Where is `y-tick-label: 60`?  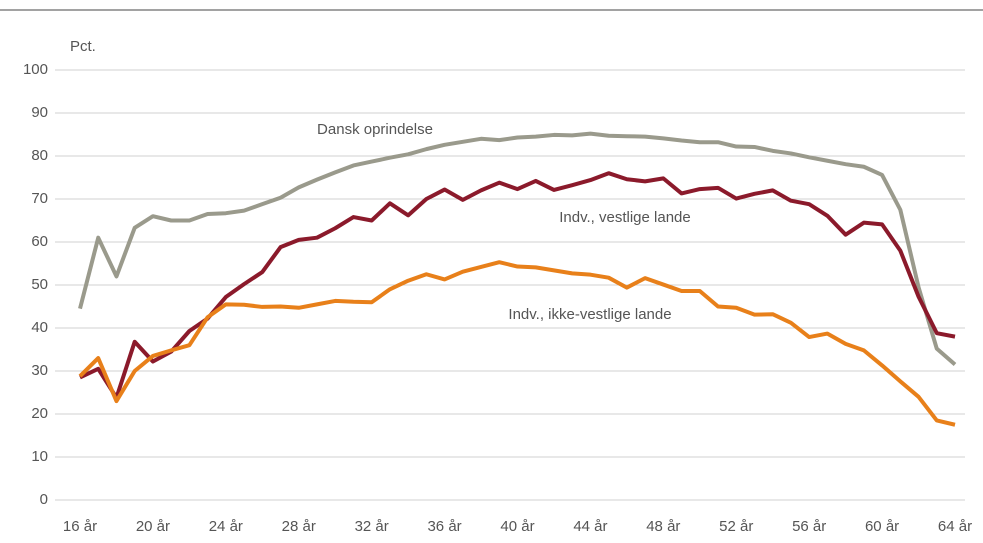
y-tick-label: 60 is located at coordinates (39, 241).